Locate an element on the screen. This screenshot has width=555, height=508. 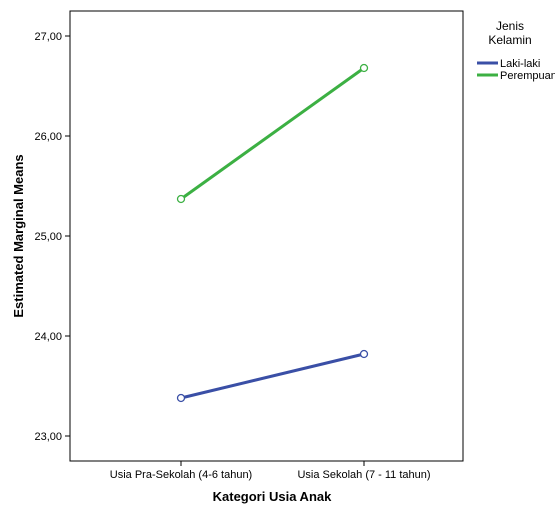
y-tick-label: 23,00 is located at coordinates (48, 437).